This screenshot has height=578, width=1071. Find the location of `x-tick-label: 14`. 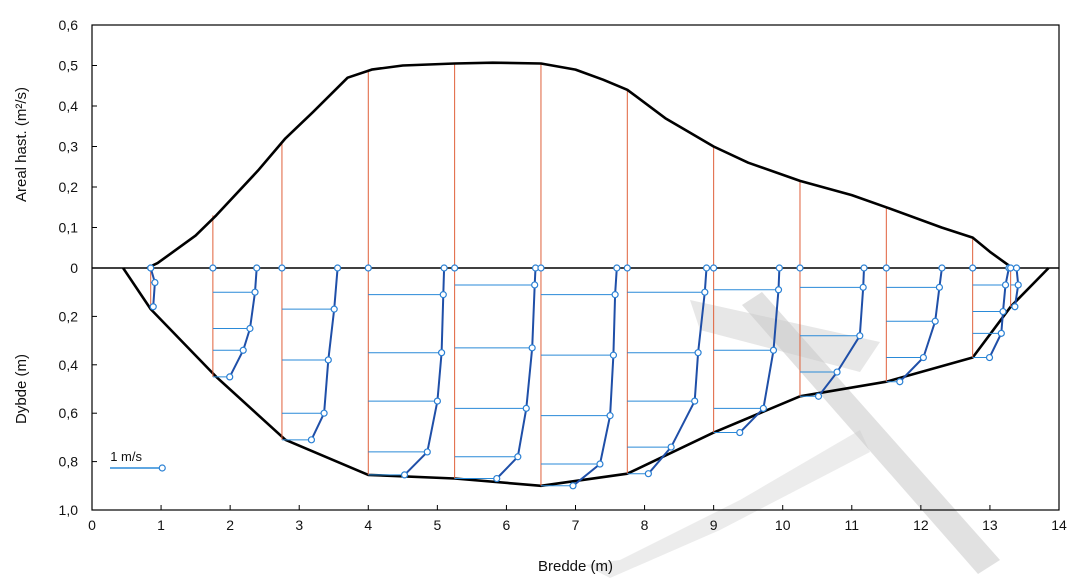

x-tick-label: 14 is located at coordinates (1059, 525).